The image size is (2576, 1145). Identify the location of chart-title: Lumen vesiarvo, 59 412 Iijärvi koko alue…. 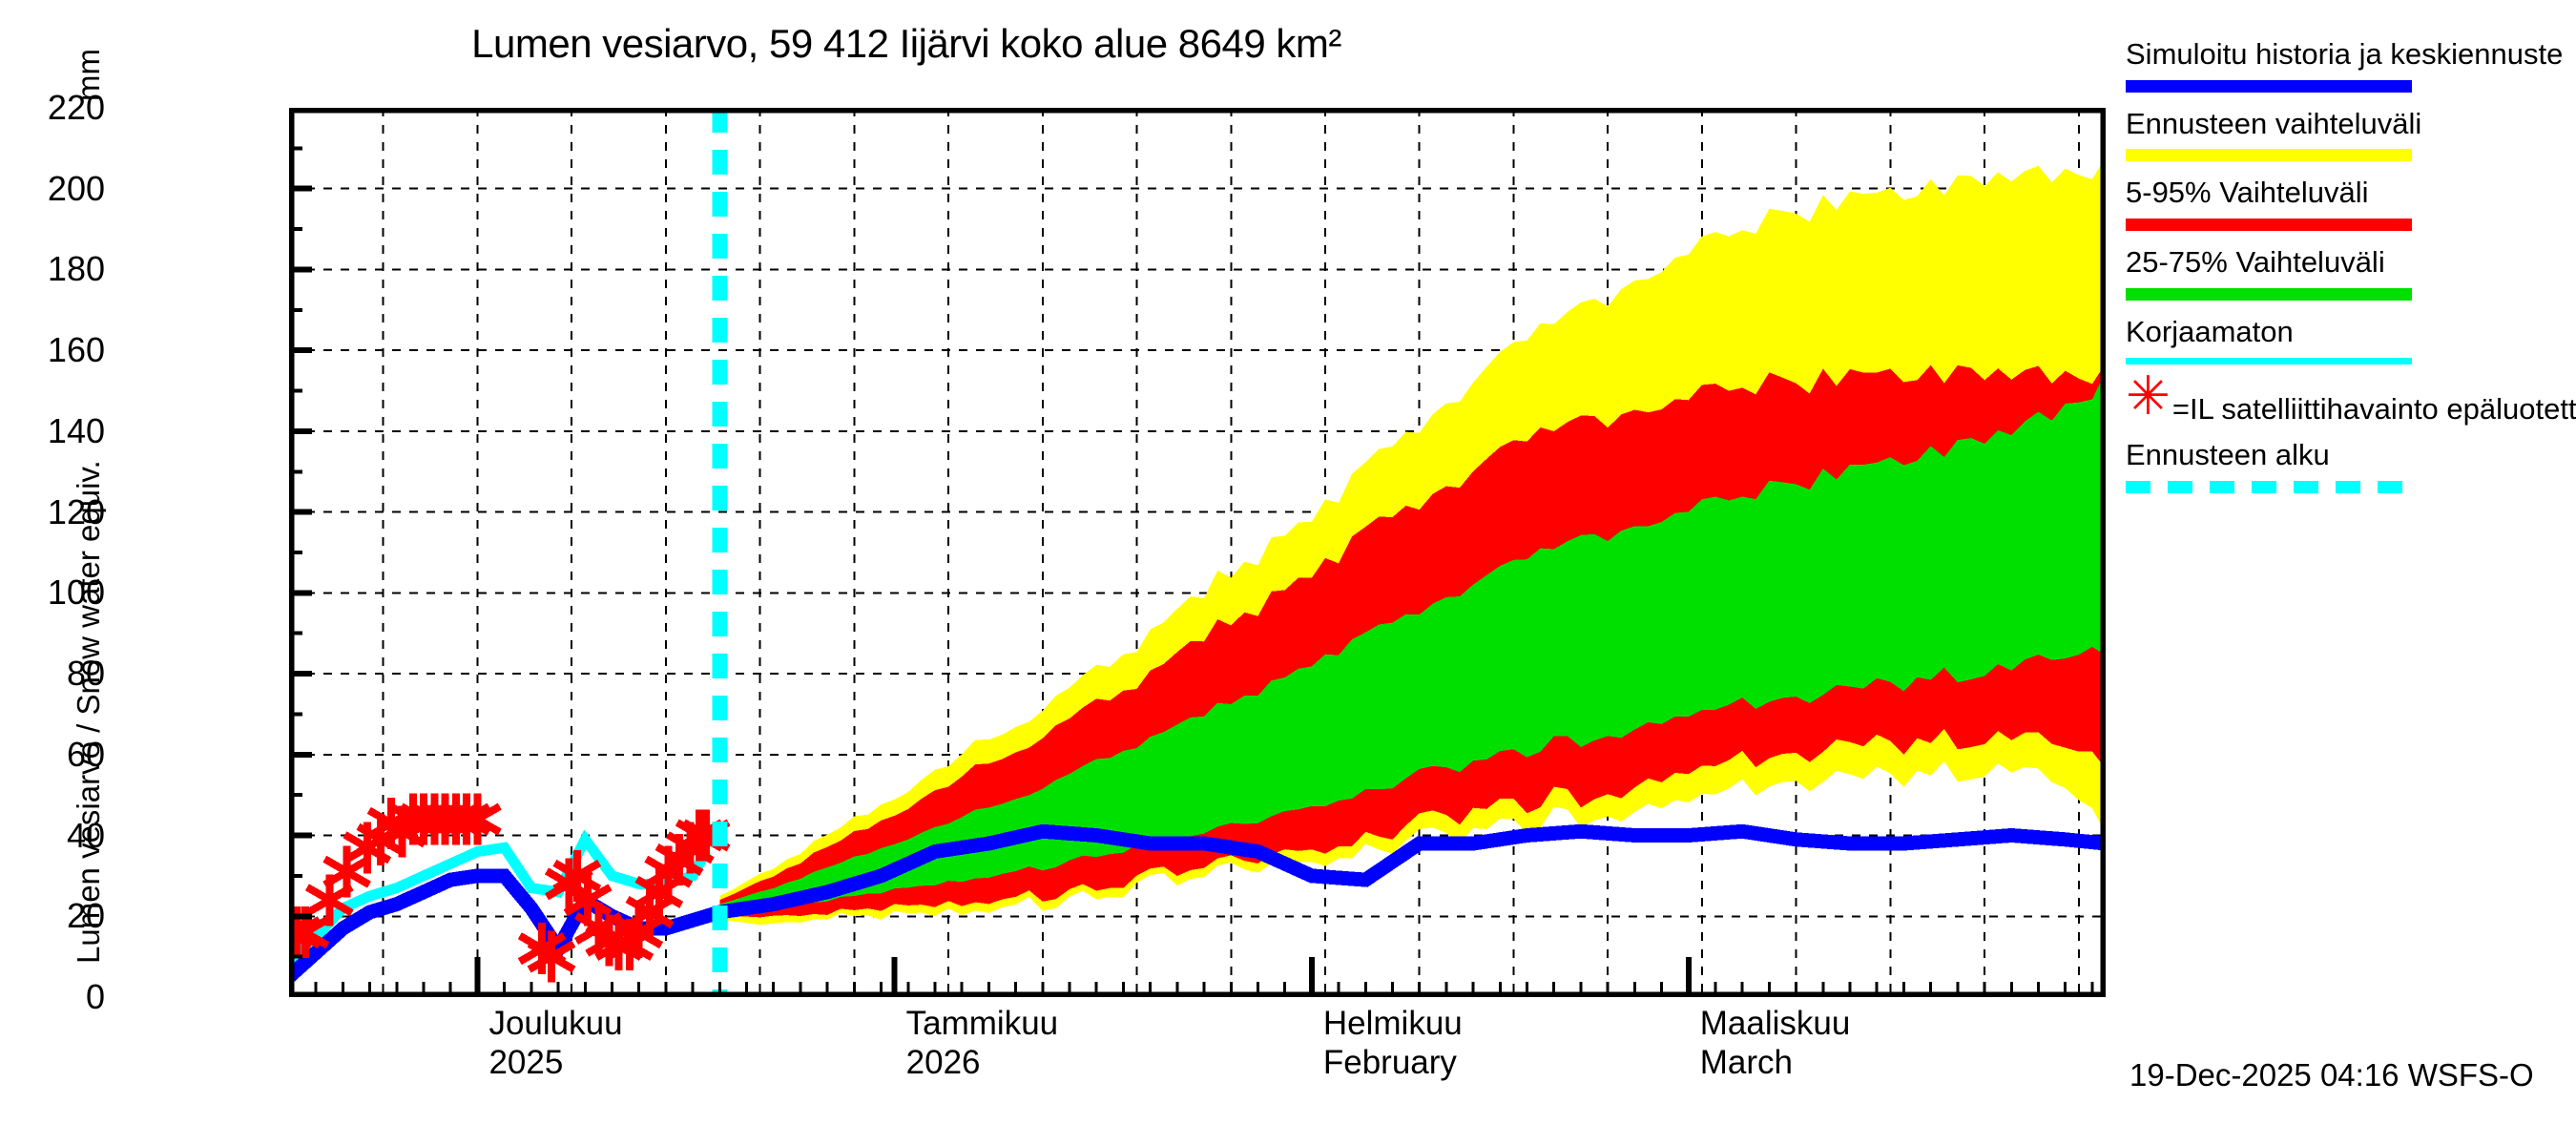
(906, 43).